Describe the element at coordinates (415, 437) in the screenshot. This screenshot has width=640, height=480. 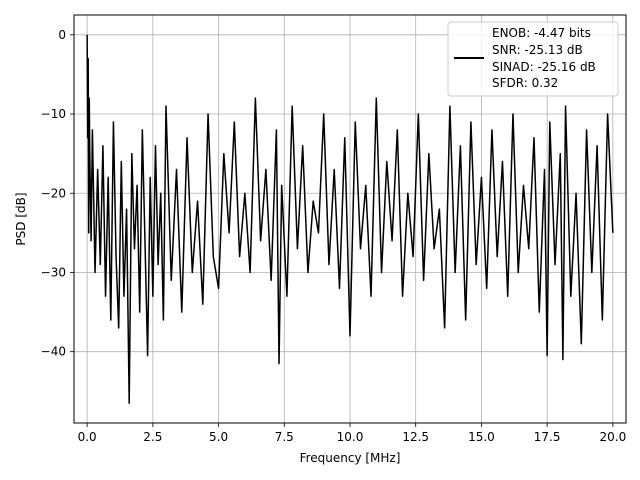
I see `x-tick-label: 12.5` at that location.